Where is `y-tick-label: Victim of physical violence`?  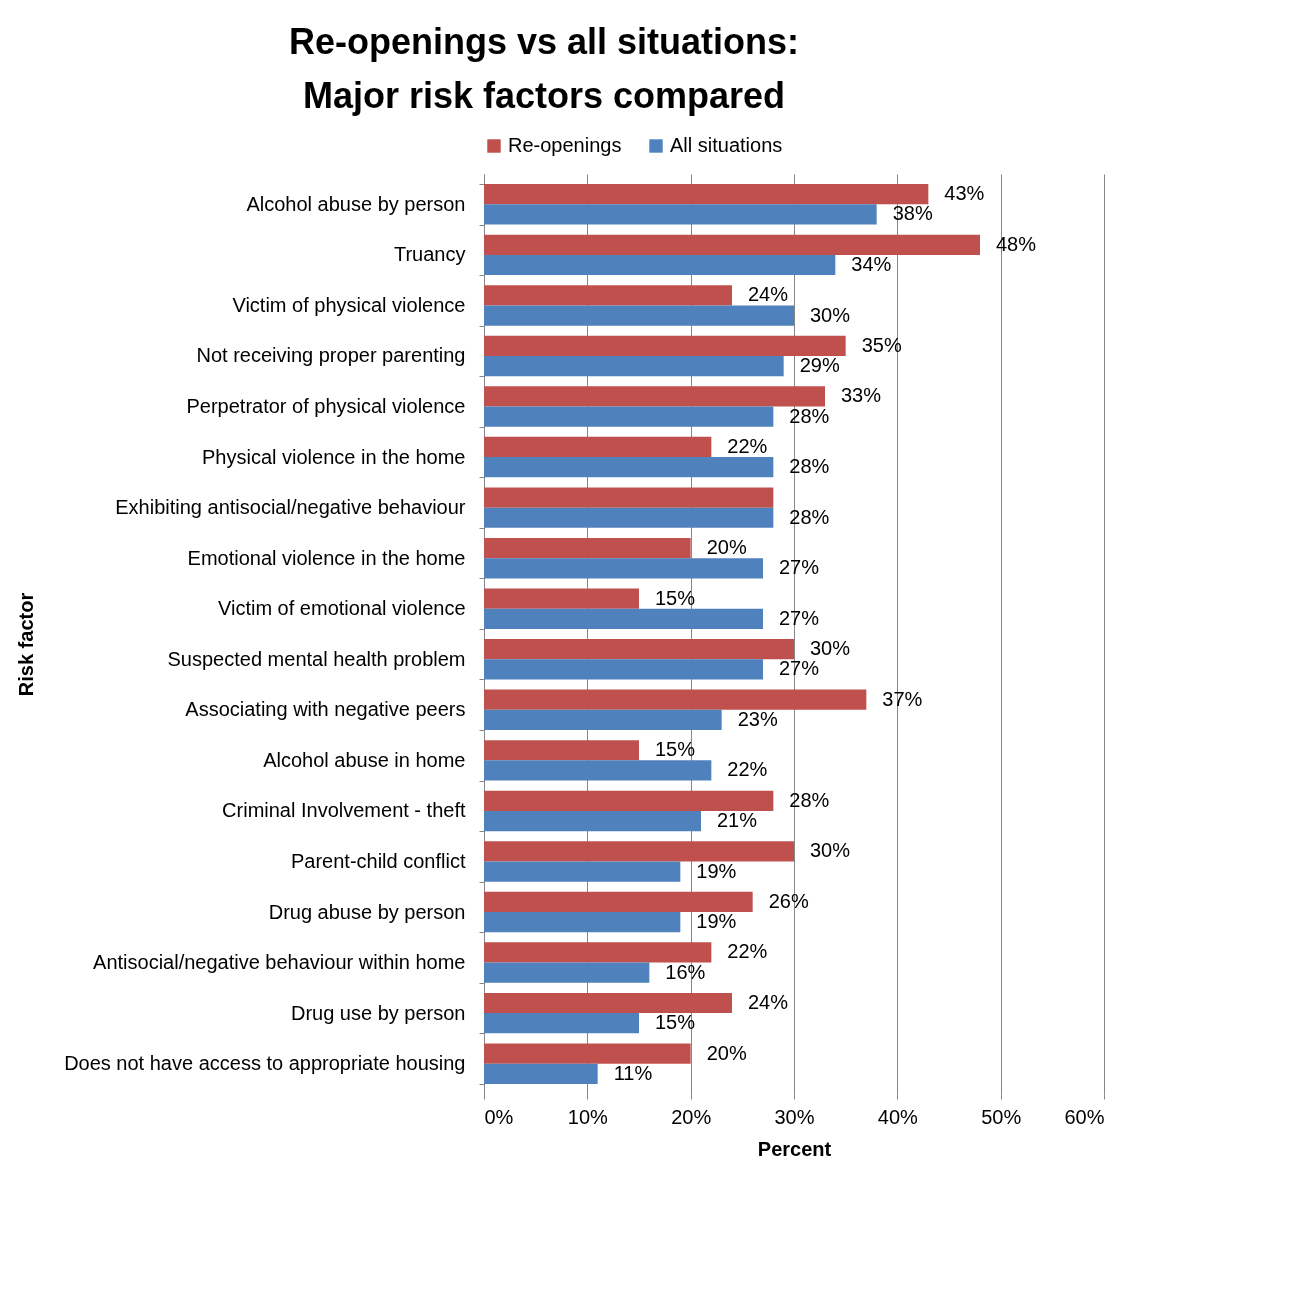
y-tick-label: Victim of physical violence is located at coordinates (349, 304).